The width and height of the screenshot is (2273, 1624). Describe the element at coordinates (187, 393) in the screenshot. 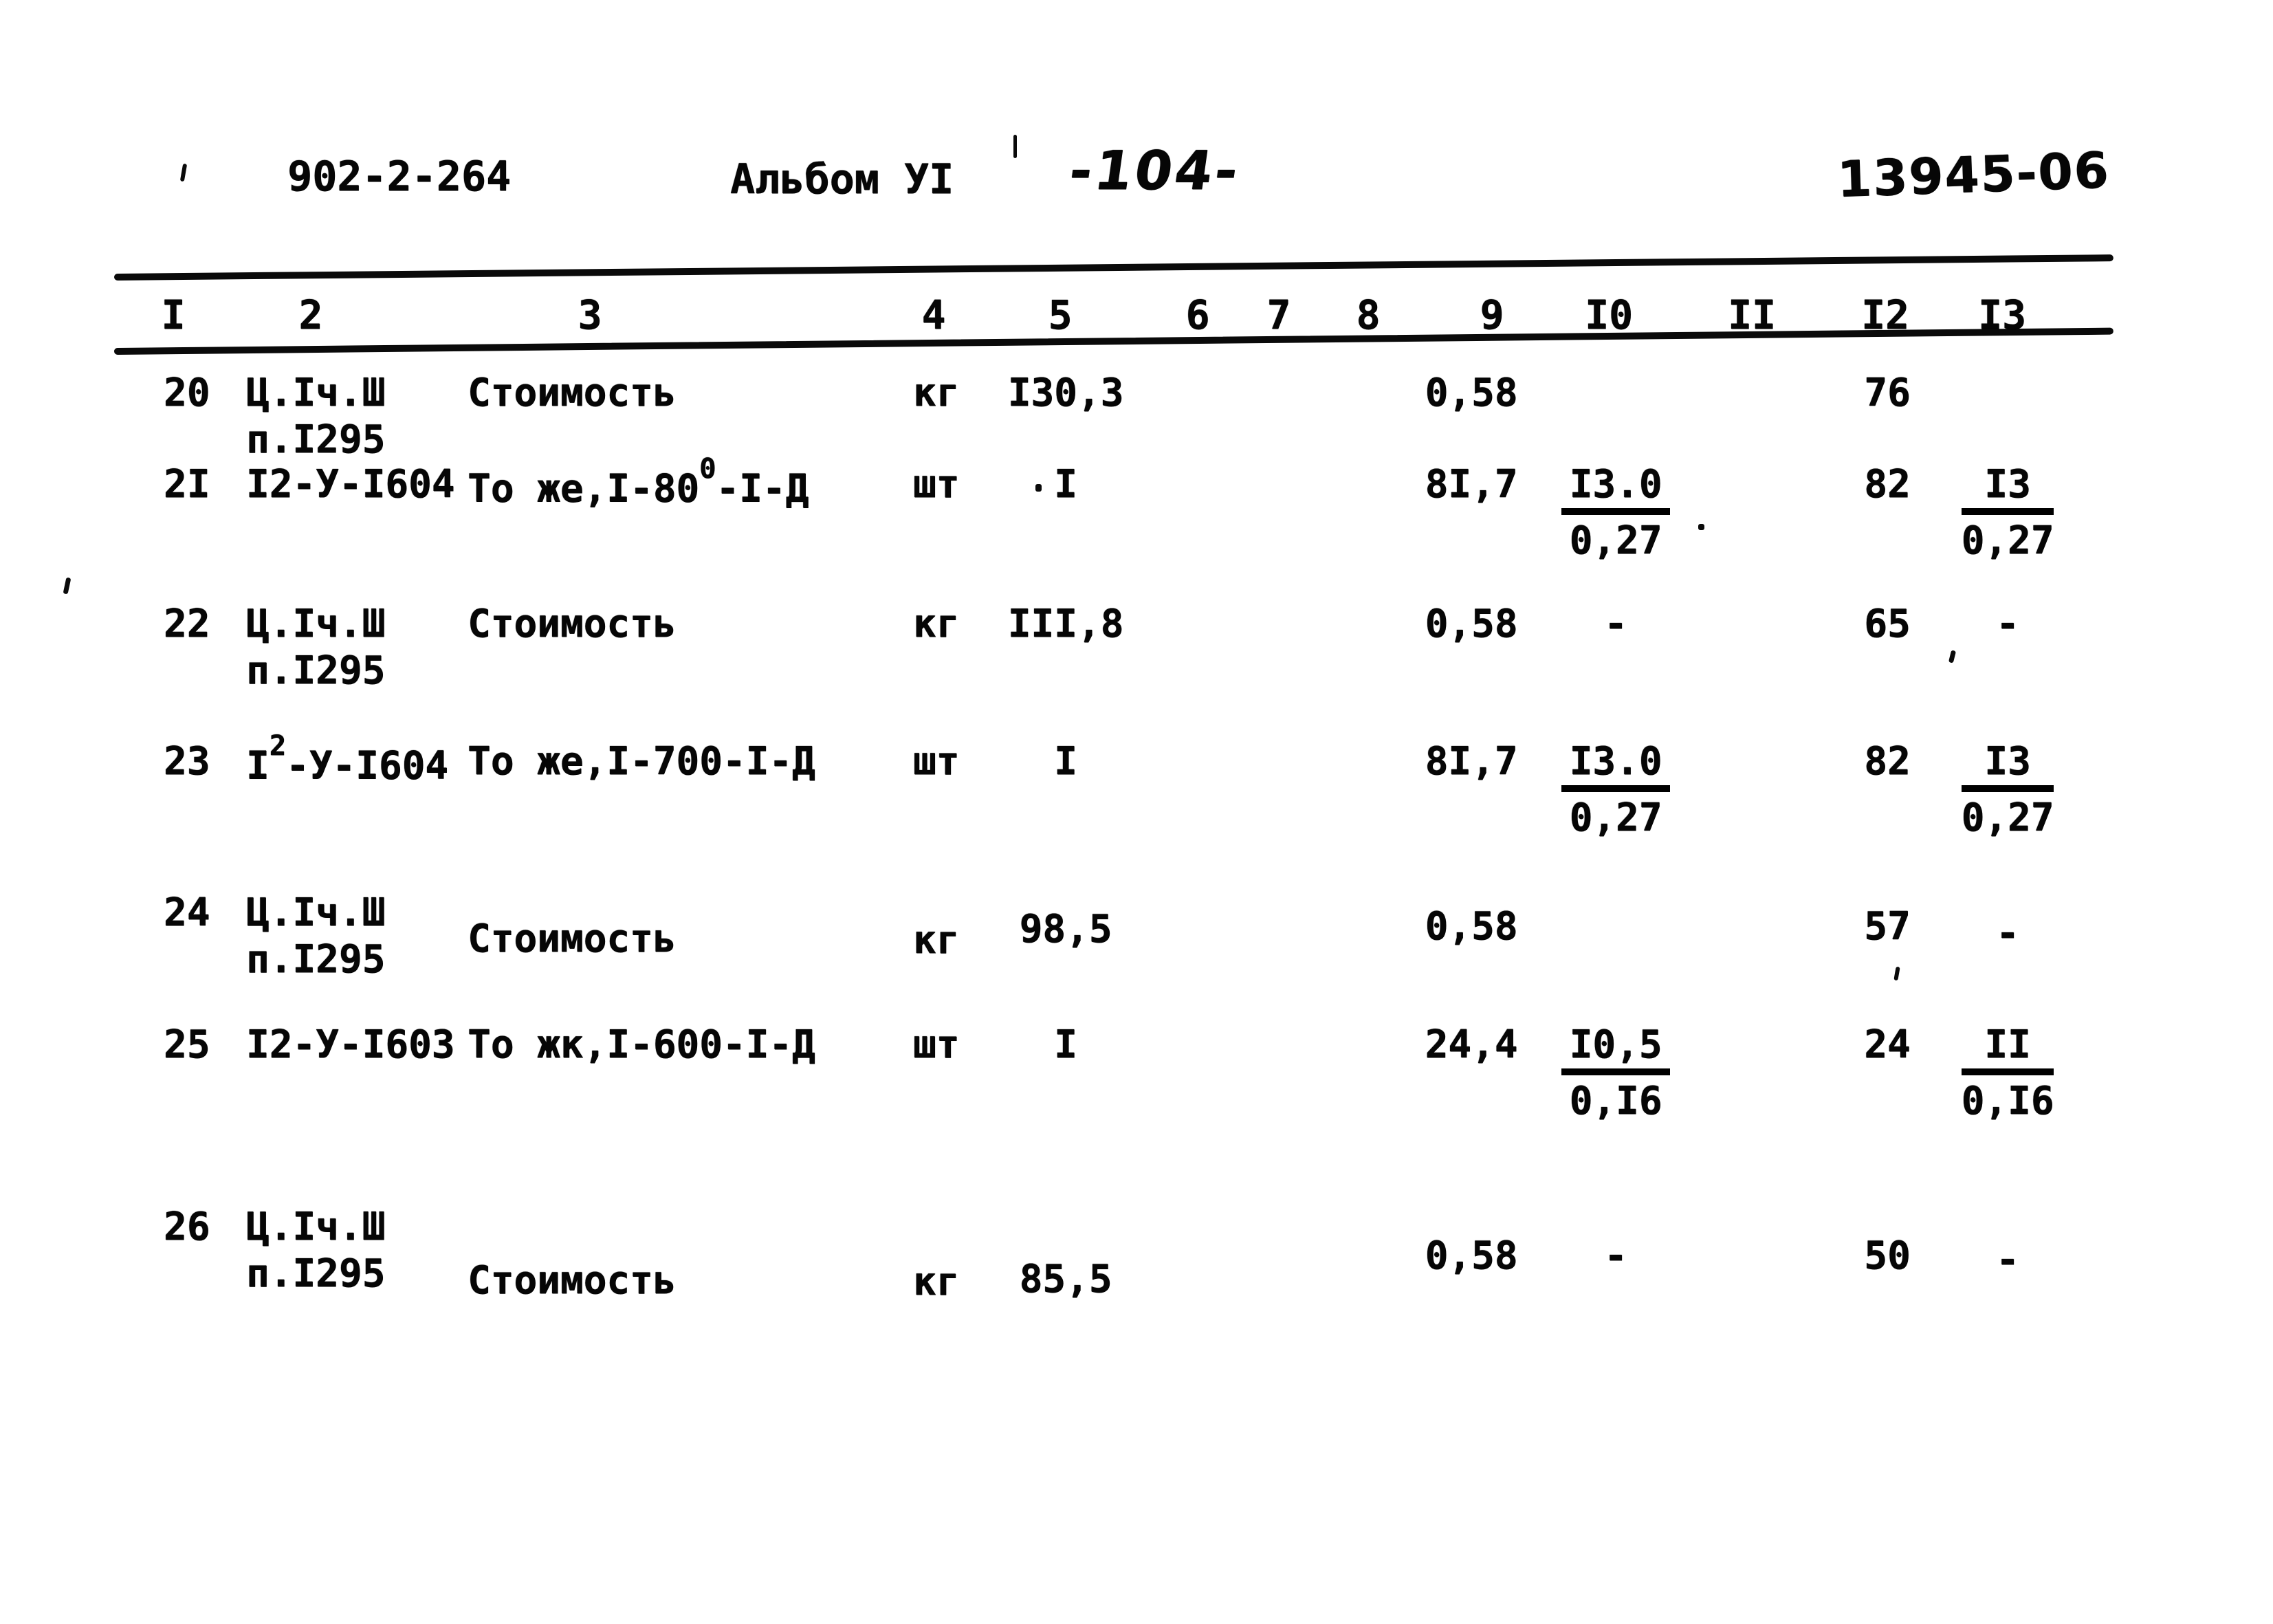

I see `row-number: 20` at that location.